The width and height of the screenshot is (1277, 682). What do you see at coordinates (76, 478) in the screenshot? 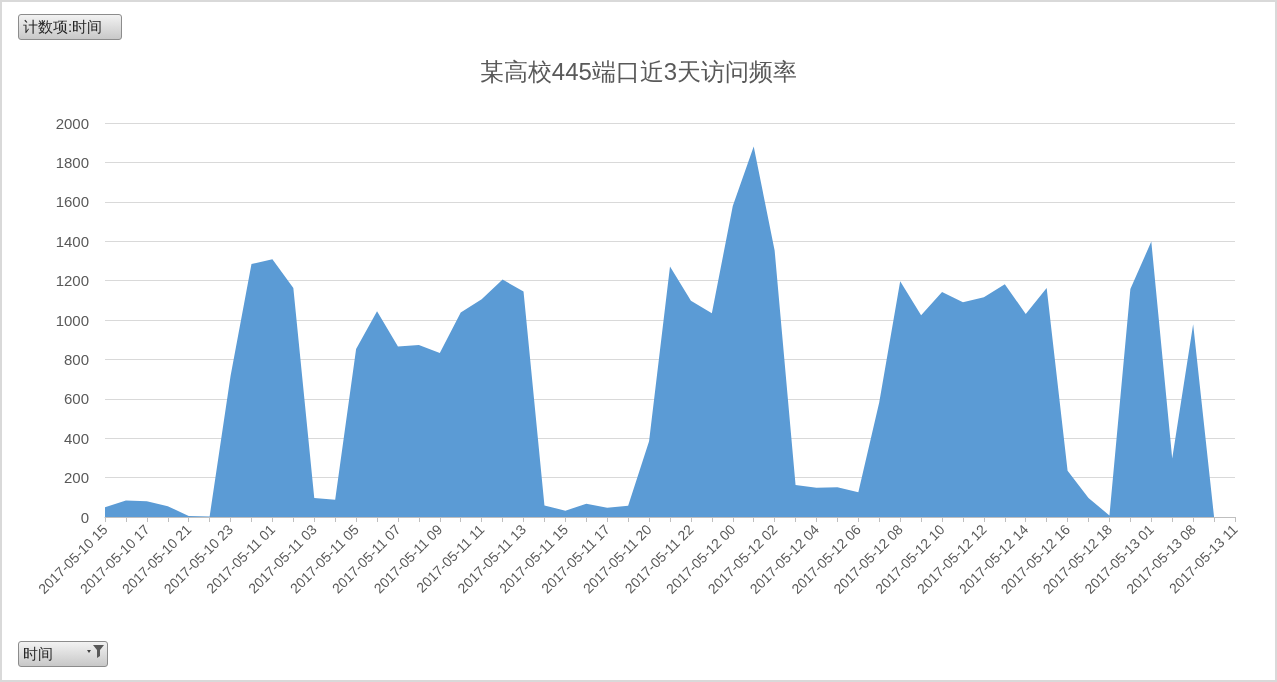
I see `y-tick-label: 200` at bounding box center [76, 478].